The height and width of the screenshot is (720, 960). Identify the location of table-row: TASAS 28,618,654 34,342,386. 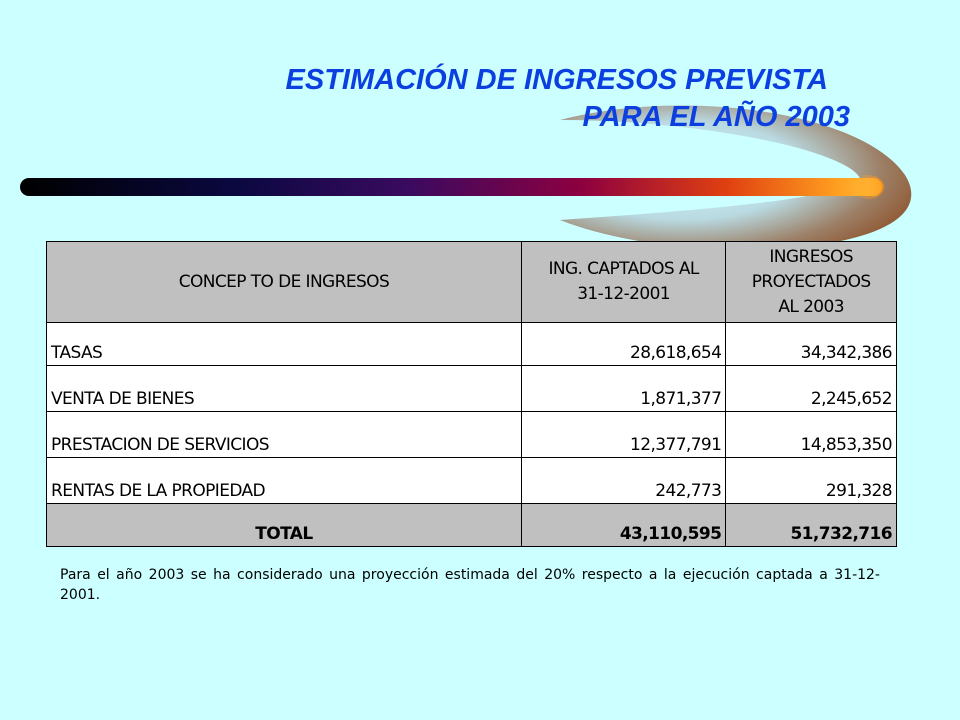
(471, 344).